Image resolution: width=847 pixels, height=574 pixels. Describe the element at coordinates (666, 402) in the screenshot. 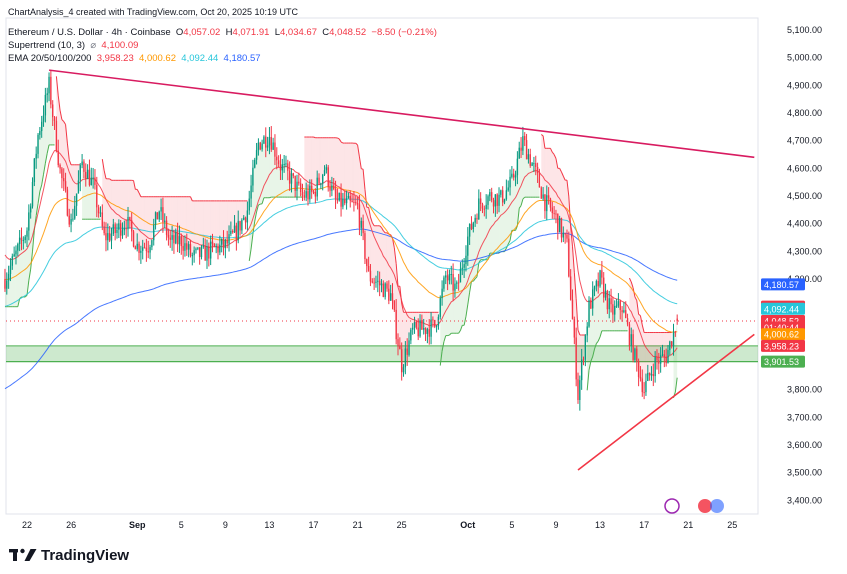

I see `trendline-support` at that location.